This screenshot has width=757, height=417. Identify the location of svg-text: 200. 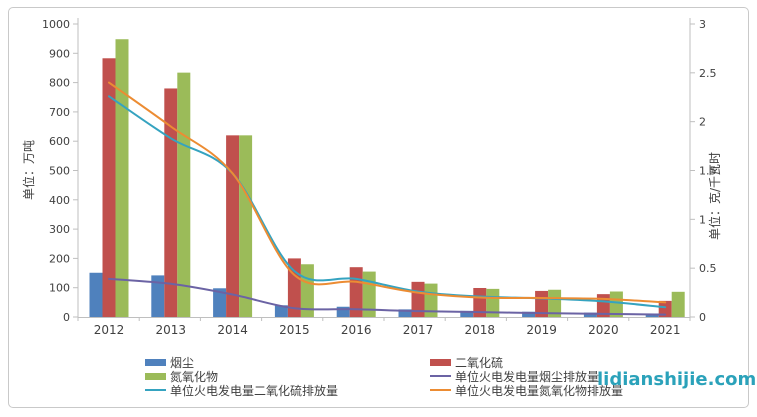
(59, 258).